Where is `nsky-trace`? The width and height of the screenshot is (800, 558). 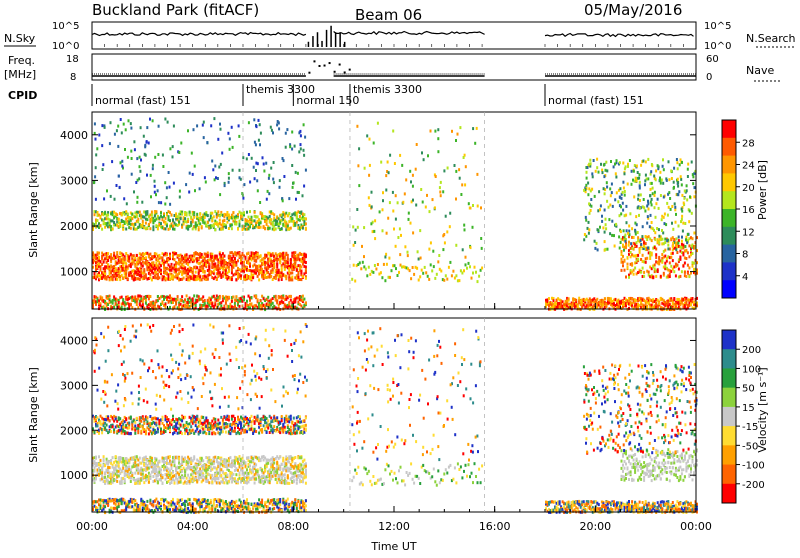 nsky-trace is located at coordinates (394, 36).